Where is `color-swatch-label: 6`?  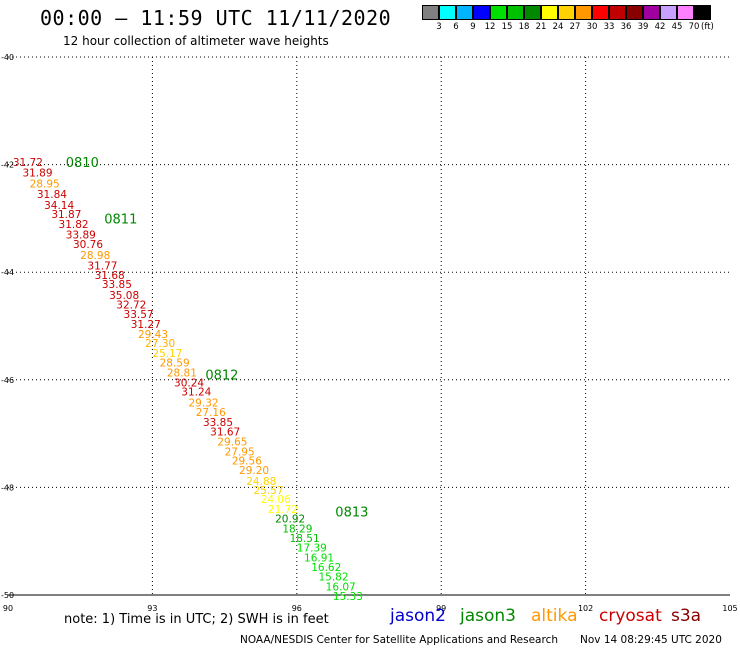
color-swatch-label: 6 is located at coordinates (456, 27).